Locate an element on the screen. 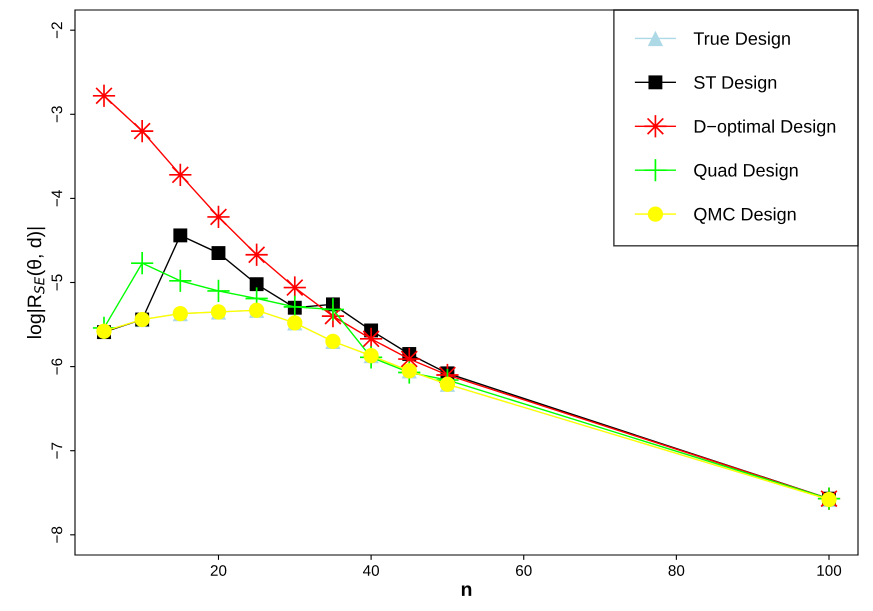 The height and width of the screenshot is (611, 873). y-tick-label: −3 is located at coordinates (56, 114).